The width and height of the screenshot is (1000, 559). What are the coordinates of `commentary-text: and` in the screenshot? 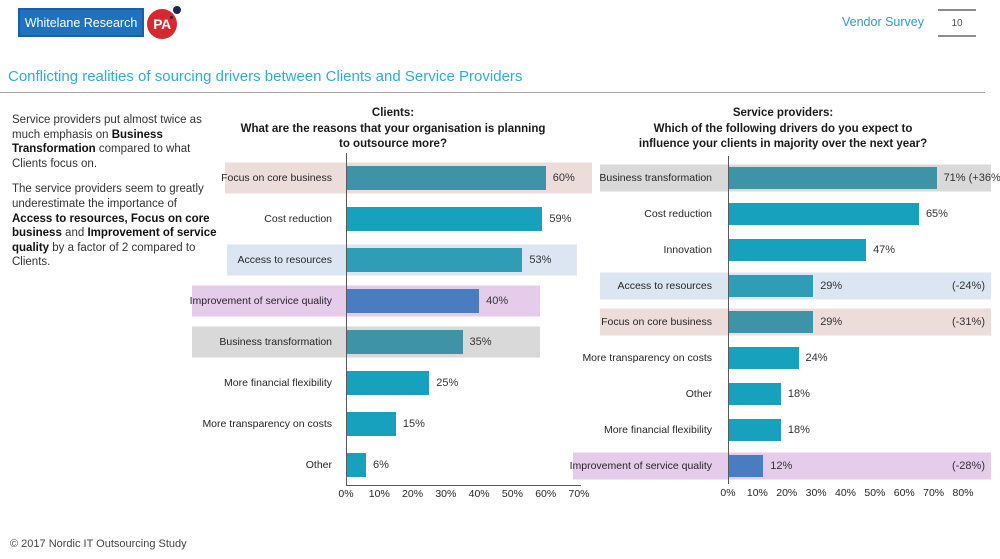 It's located at (74, 233).